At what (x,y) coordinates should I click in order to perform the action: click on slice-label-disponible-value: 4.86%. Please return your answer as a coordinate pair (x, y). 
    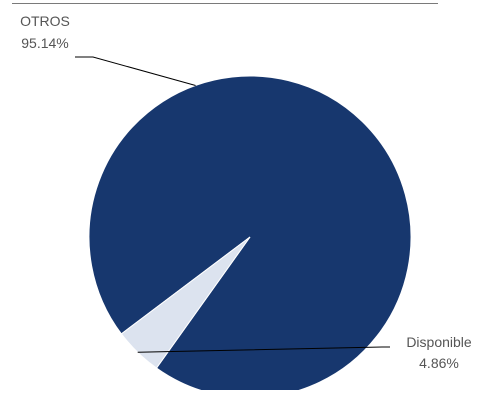
    Looking at the image, I should click on (439, 363).